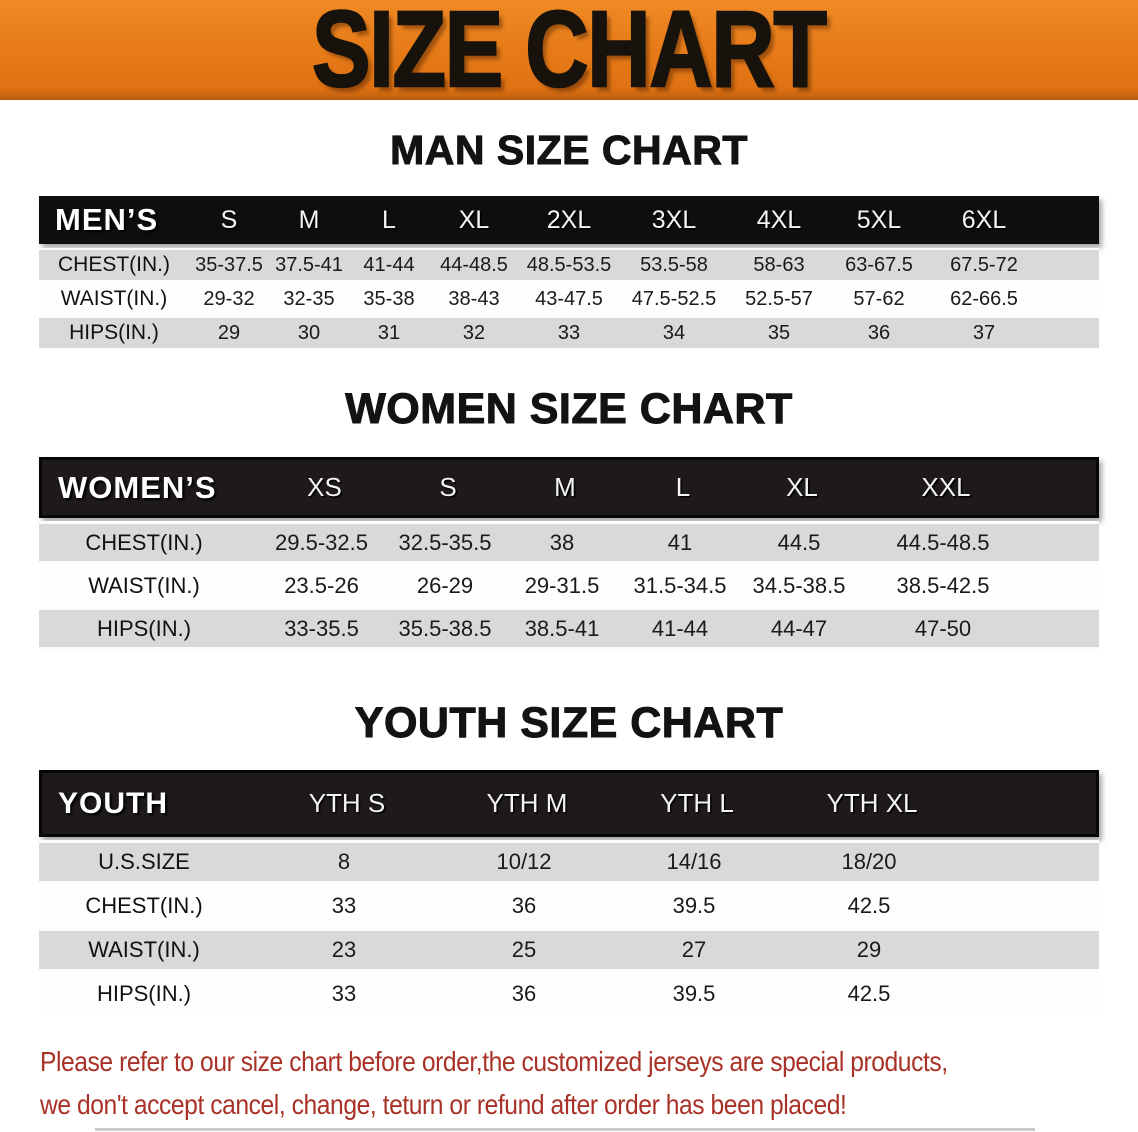 The width and height of the screenshot is (1138, 1132). Describe the element at coordinates (569, 803) in the screenshot. I see `youth-header-band: YOUTH YTH S YTH M YTH L YTH XL` at that location.